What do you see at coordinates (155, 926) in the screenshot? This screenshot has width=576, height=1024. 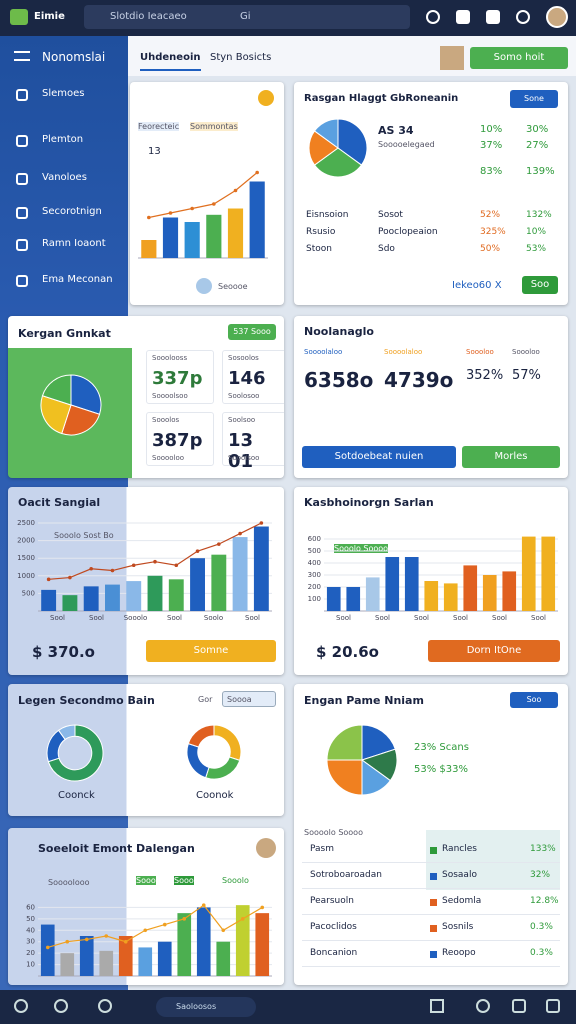 I see `line` at bounding box center [155, 926].